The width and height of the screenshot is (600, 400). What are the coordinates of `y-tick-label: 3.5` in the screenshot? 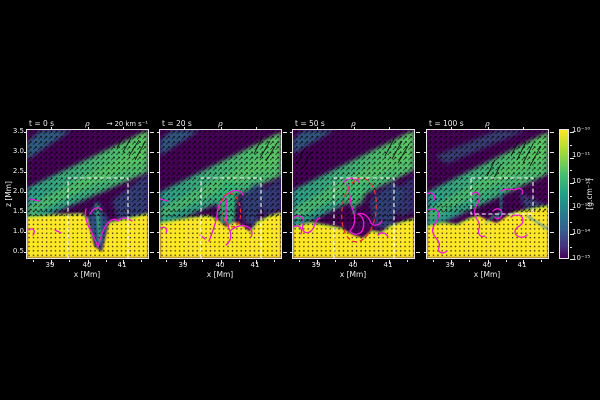 It's located at (18, 131).